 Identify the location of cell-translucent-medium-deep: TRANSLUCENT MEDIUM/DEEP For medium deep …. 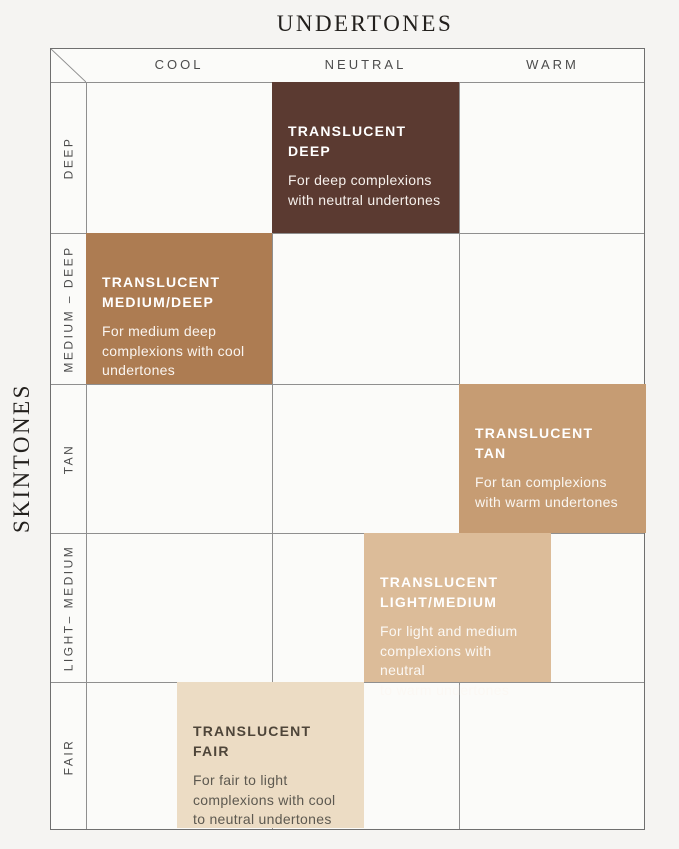
(179, 308).